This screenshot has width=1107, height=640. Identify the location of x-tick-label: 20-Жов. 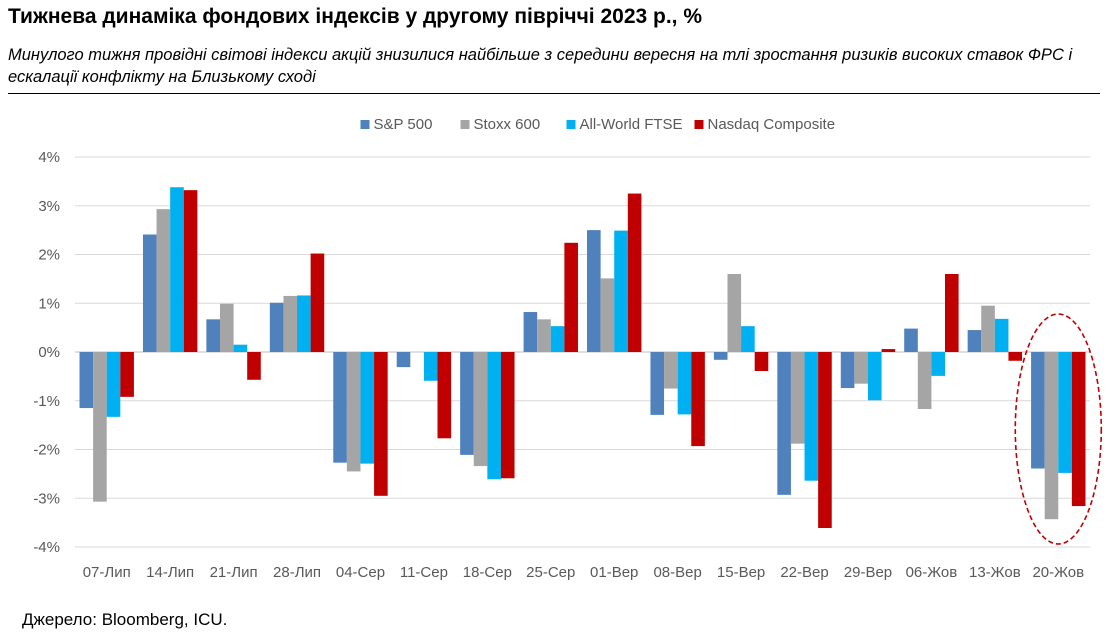
(1058, 572).